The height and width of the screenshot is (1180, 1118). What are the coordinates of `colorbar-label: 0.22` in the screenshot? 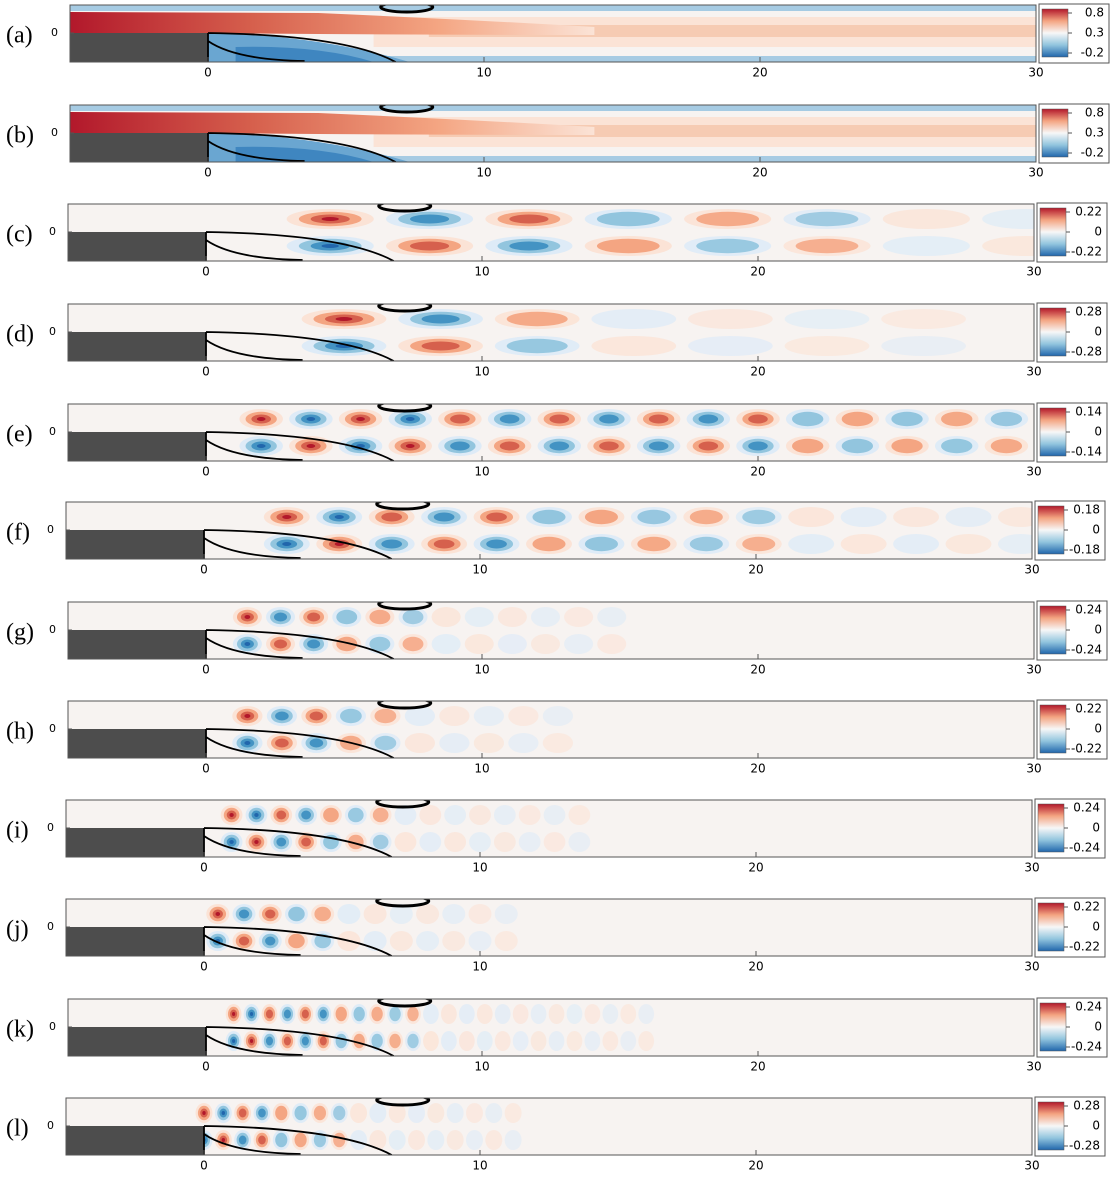 It's located at (1086, 907).